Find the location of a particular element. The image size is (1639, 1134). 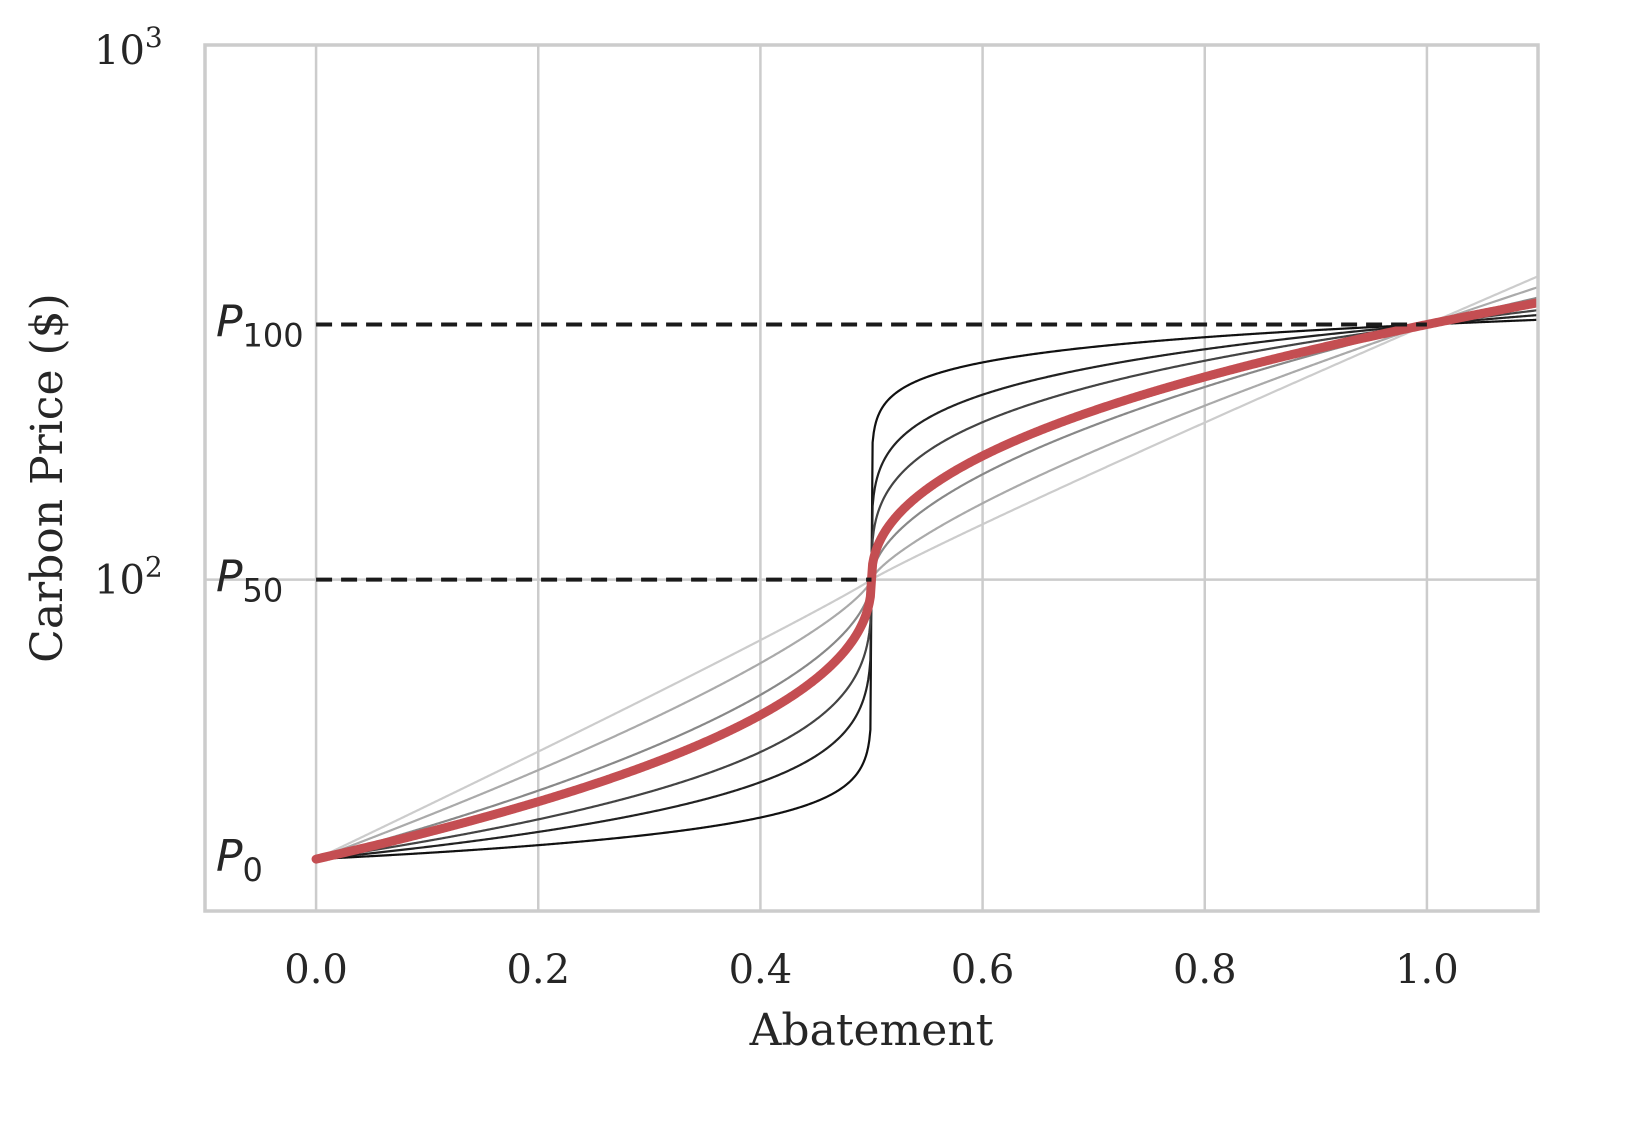

y-tick-label: 10³ is located at coordinates (128, 47).